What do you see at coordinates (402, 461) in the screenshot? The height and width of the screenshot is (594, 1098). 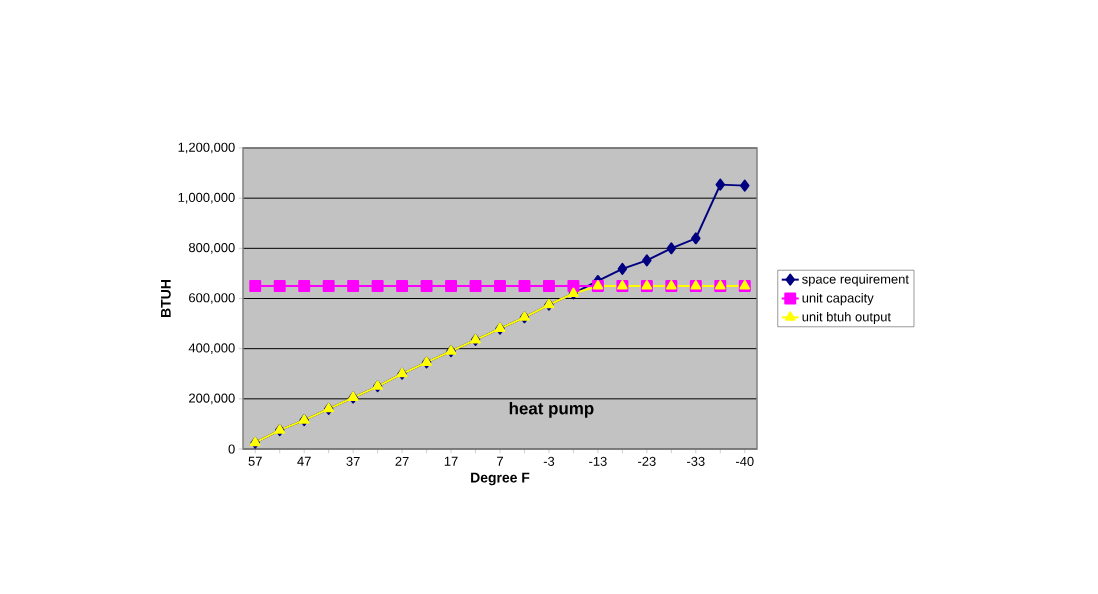 I see `x-tick-label: 27` at bounding box center [402, 461].